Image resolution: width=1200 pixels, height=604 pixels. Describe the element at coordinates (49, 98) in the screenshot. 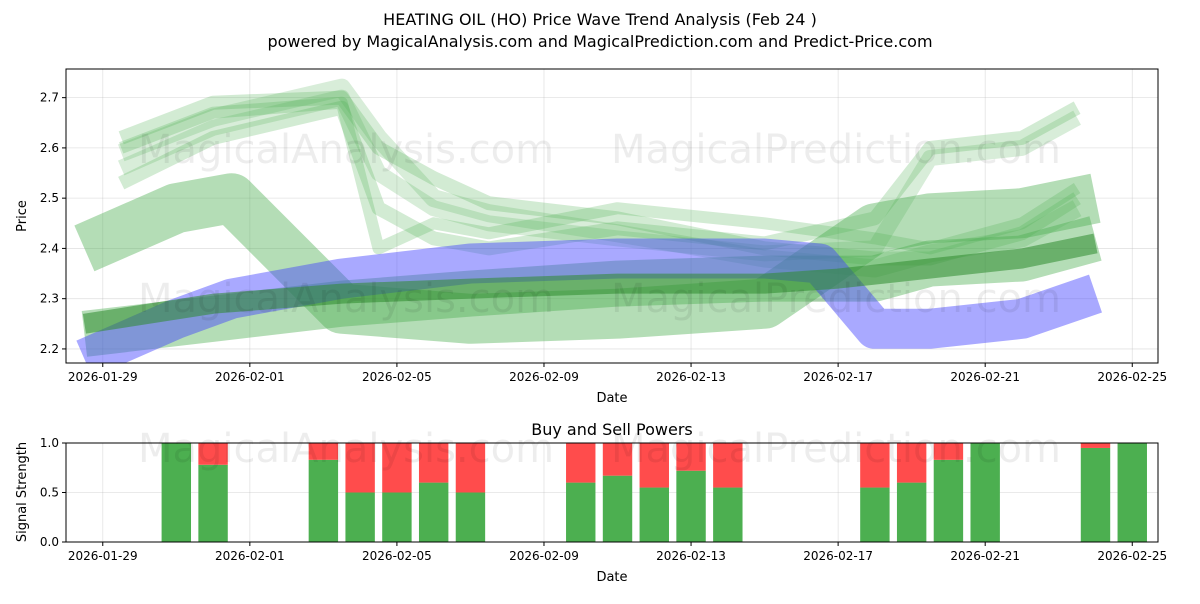

I see `price-y-tick-label: 2.7` at that location.